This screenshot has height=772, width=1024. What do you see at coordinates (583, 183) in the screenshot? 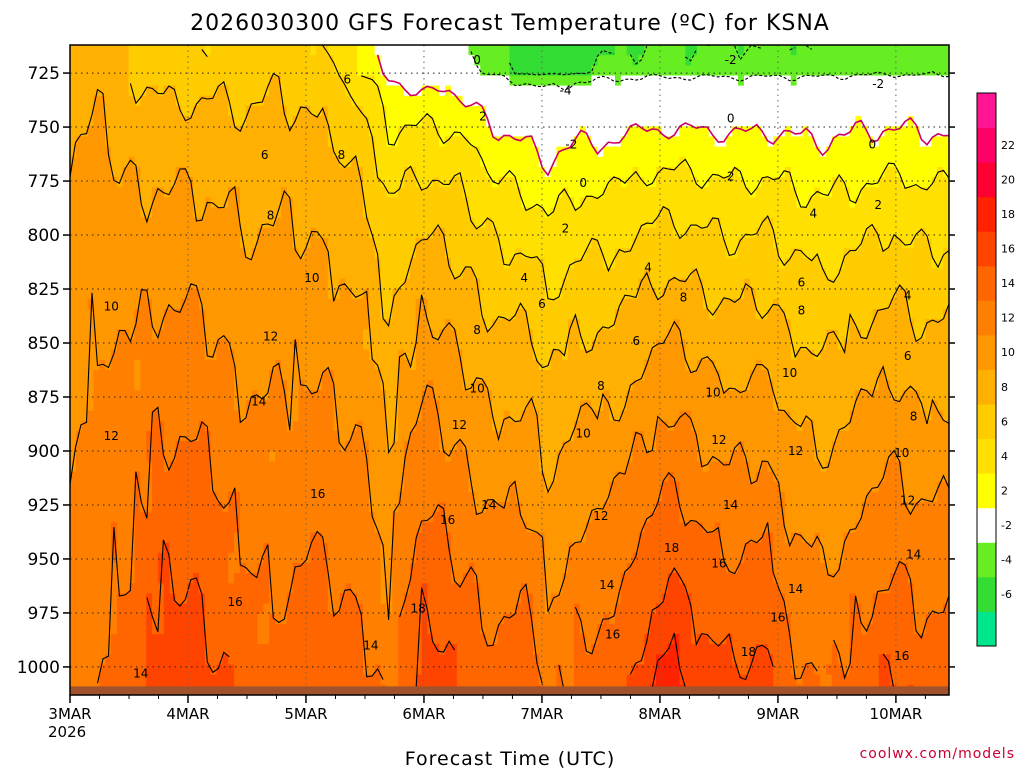
I see `contour-label: 0` at bounding box center [583, 183].